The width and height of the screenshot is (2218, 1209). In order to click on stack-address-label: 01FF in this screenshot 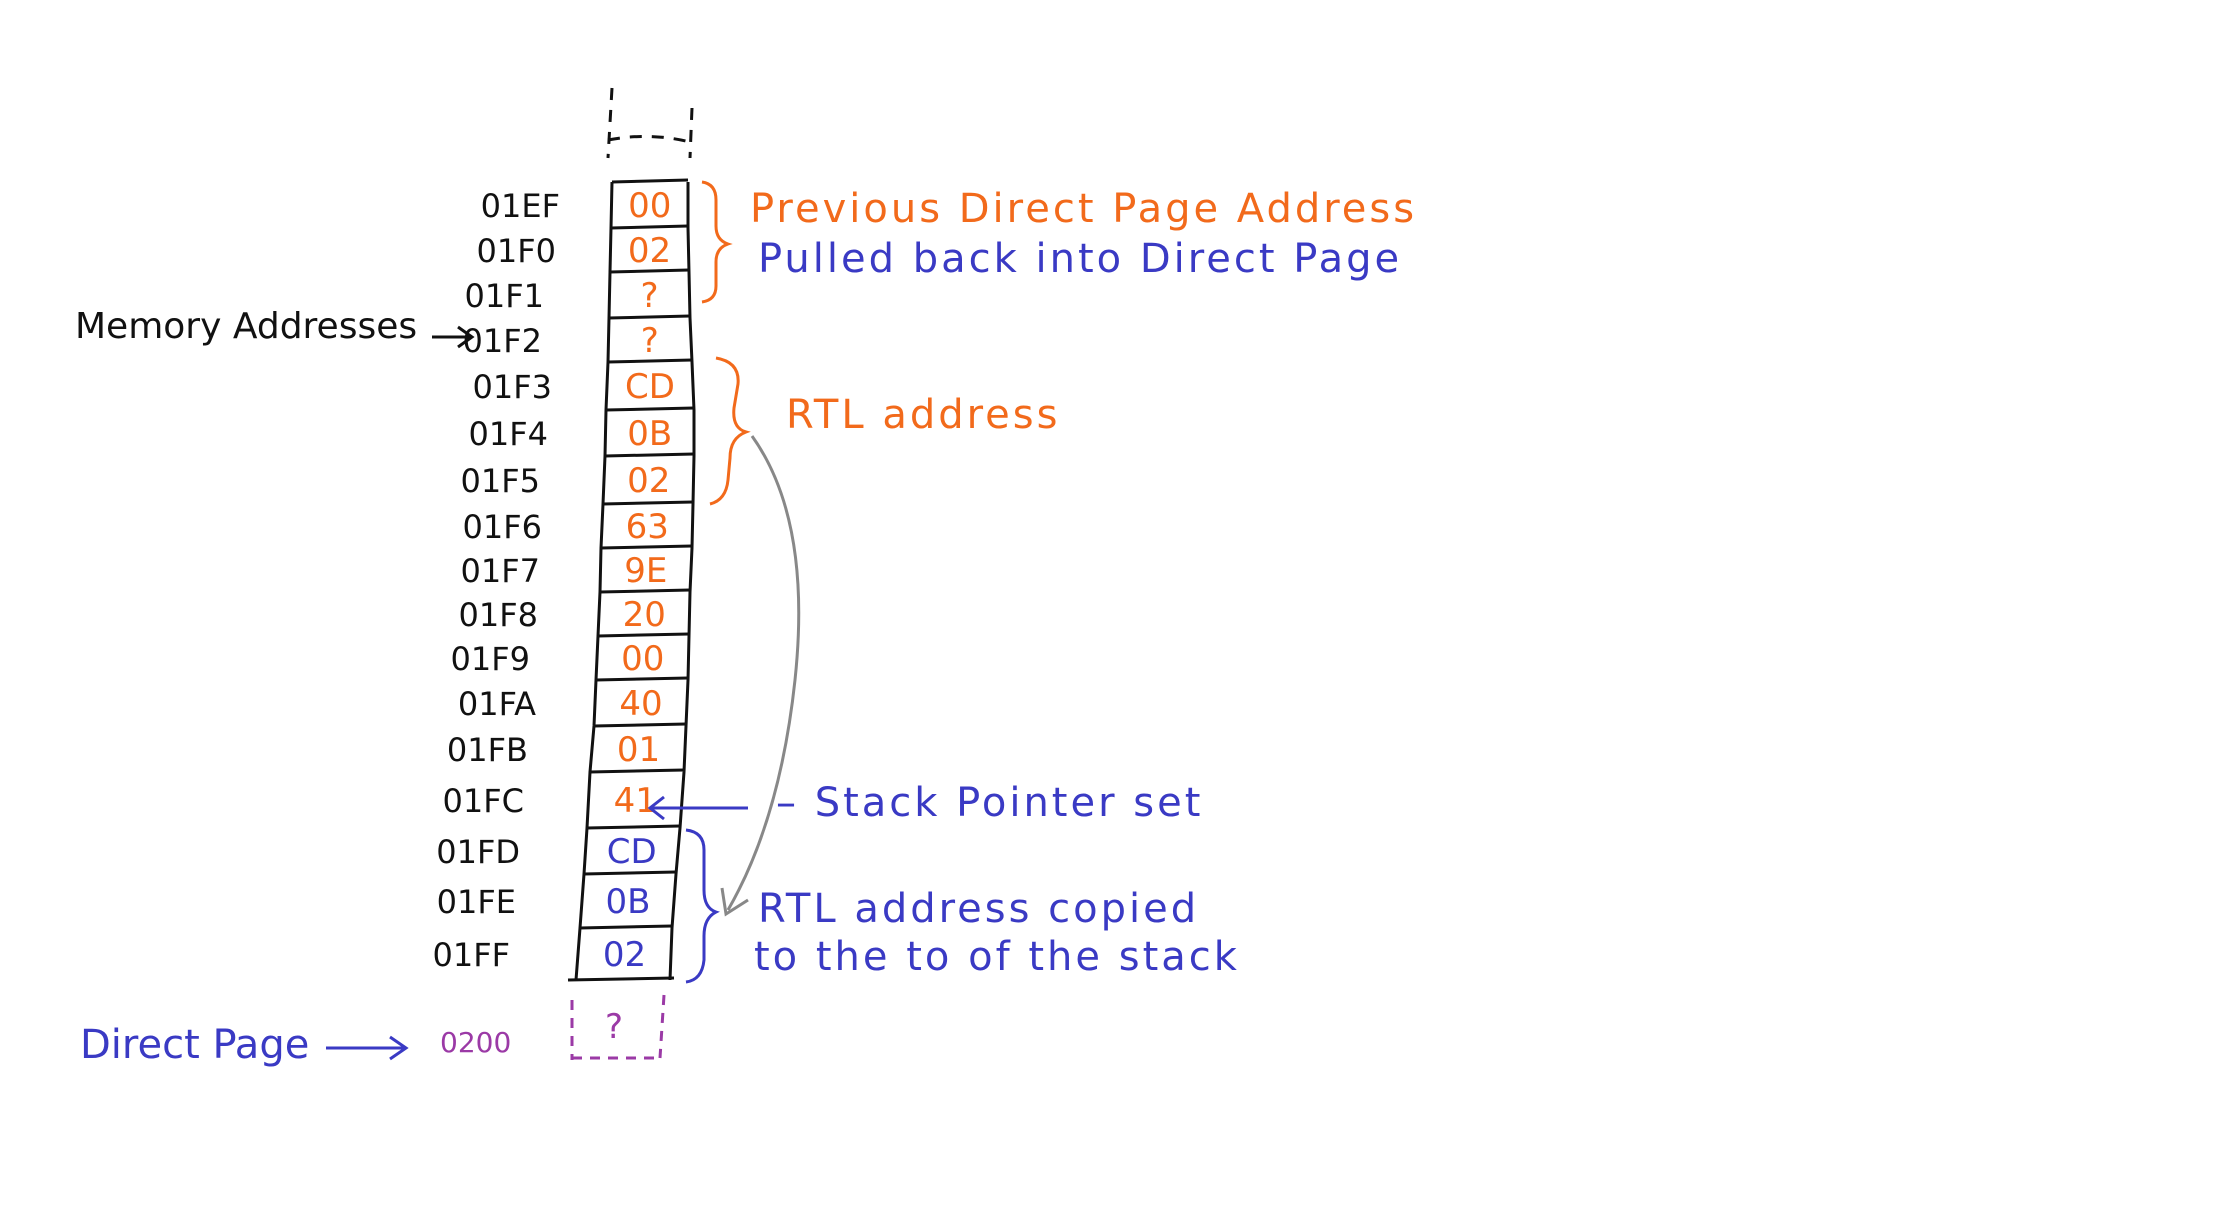, I will do `click(471, 955)`.